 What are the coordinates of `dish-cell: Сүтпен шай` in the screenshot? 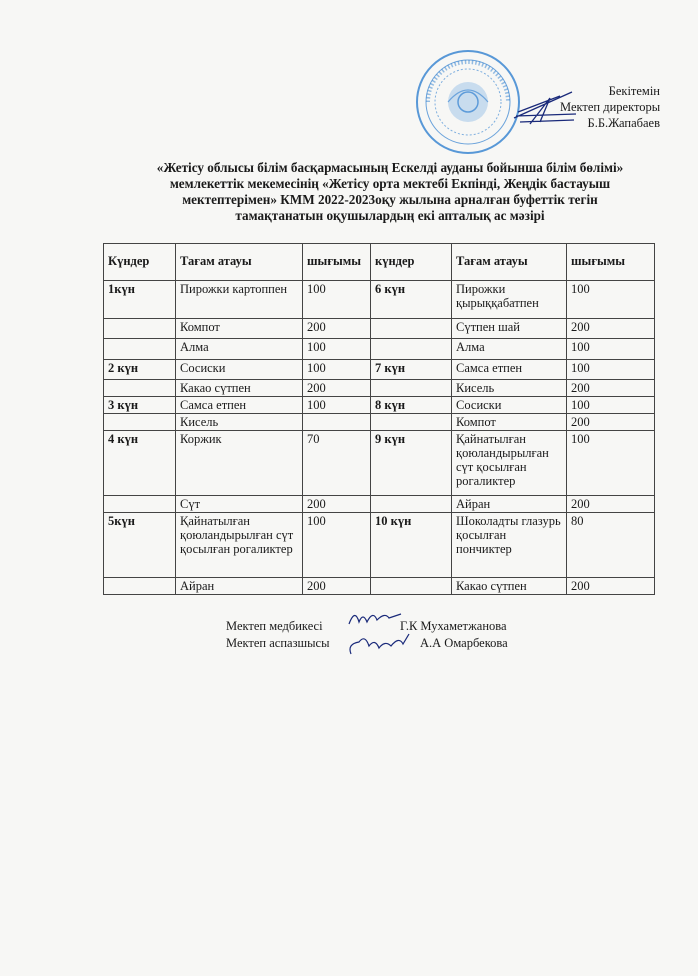 It's located at (509, 328).